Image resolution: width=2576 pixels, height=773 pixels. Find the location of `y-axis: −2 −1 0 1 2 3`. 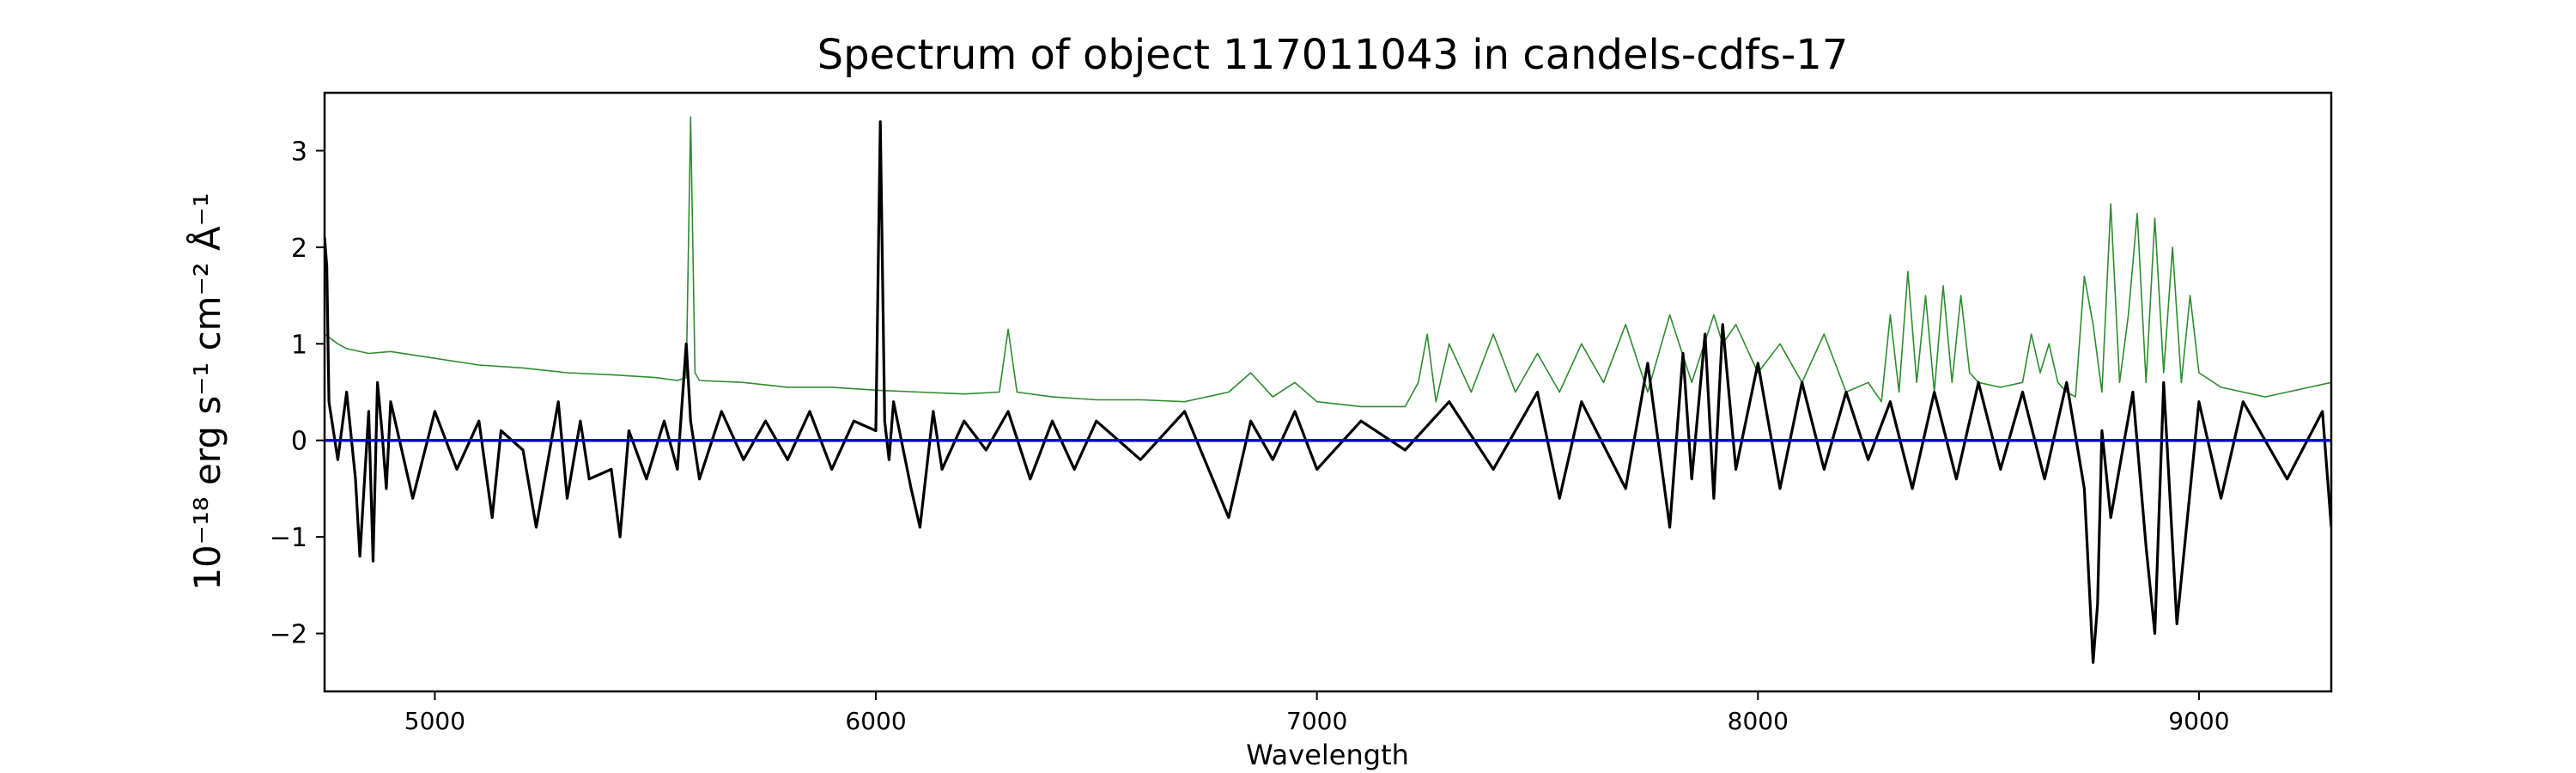

y-axis: −2 −1 0 1 2 3 is located at coordinates (297, 393).